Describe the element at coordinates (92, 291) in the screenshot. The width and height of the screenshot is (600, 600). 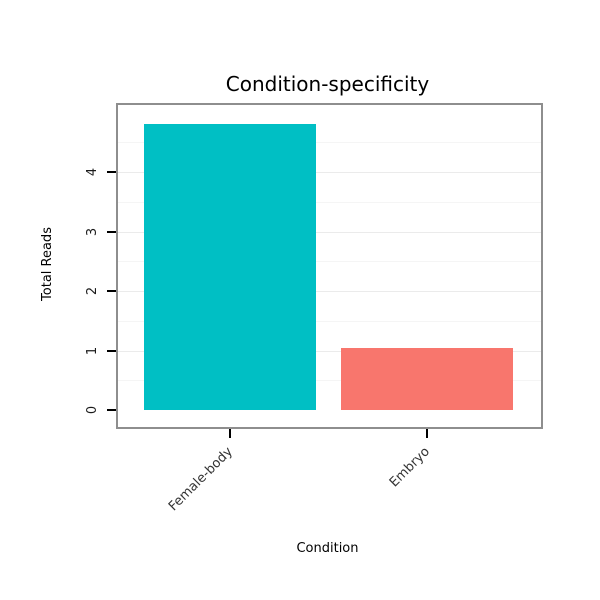
I see `y-axis-tick-label: 2` at that location.